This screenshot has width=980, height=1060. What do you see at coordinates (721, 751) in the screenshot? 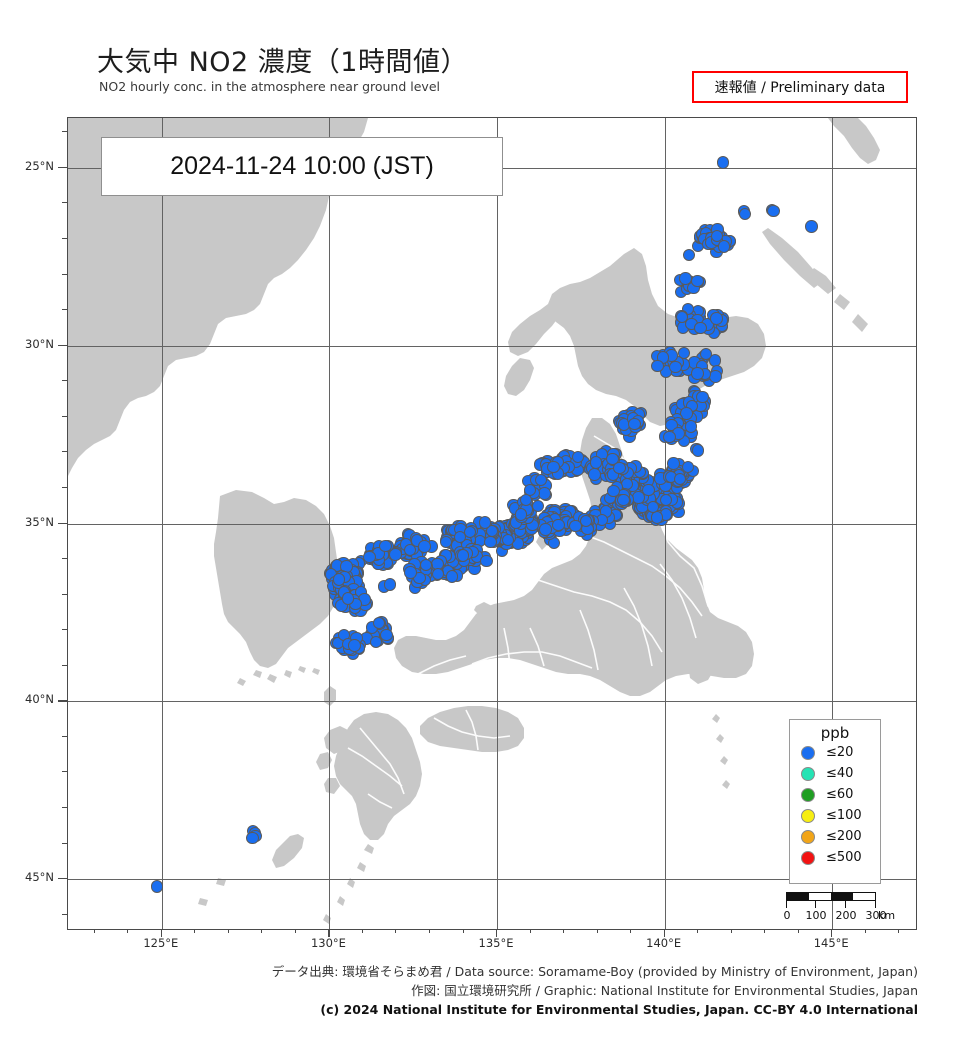
I see `izu-bonin-islands-shape` at bounding box center [721, 751].